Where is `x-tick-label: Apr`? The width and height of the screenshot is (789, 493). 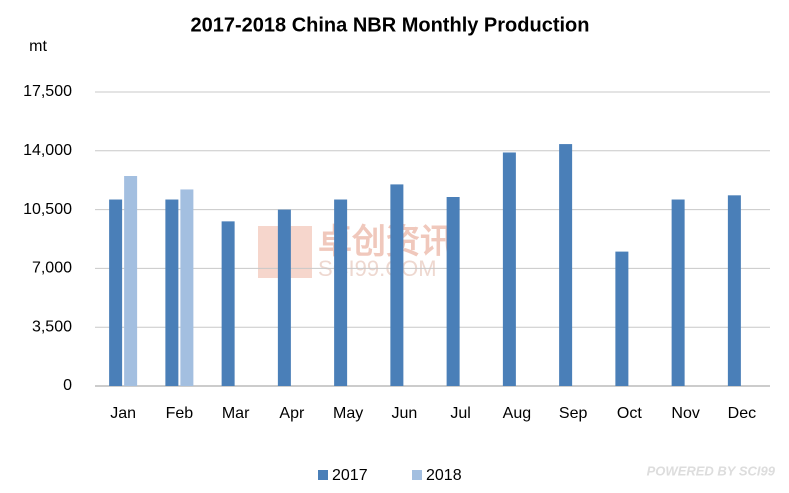
x-tick-label: Apr is located at coordinates (292, 413).